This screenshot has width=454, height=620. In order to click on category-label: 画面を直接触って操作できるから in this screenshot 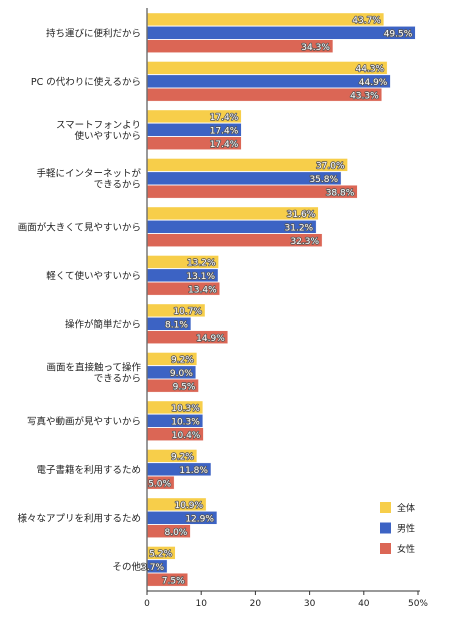, I will do `click(93, 373)`.